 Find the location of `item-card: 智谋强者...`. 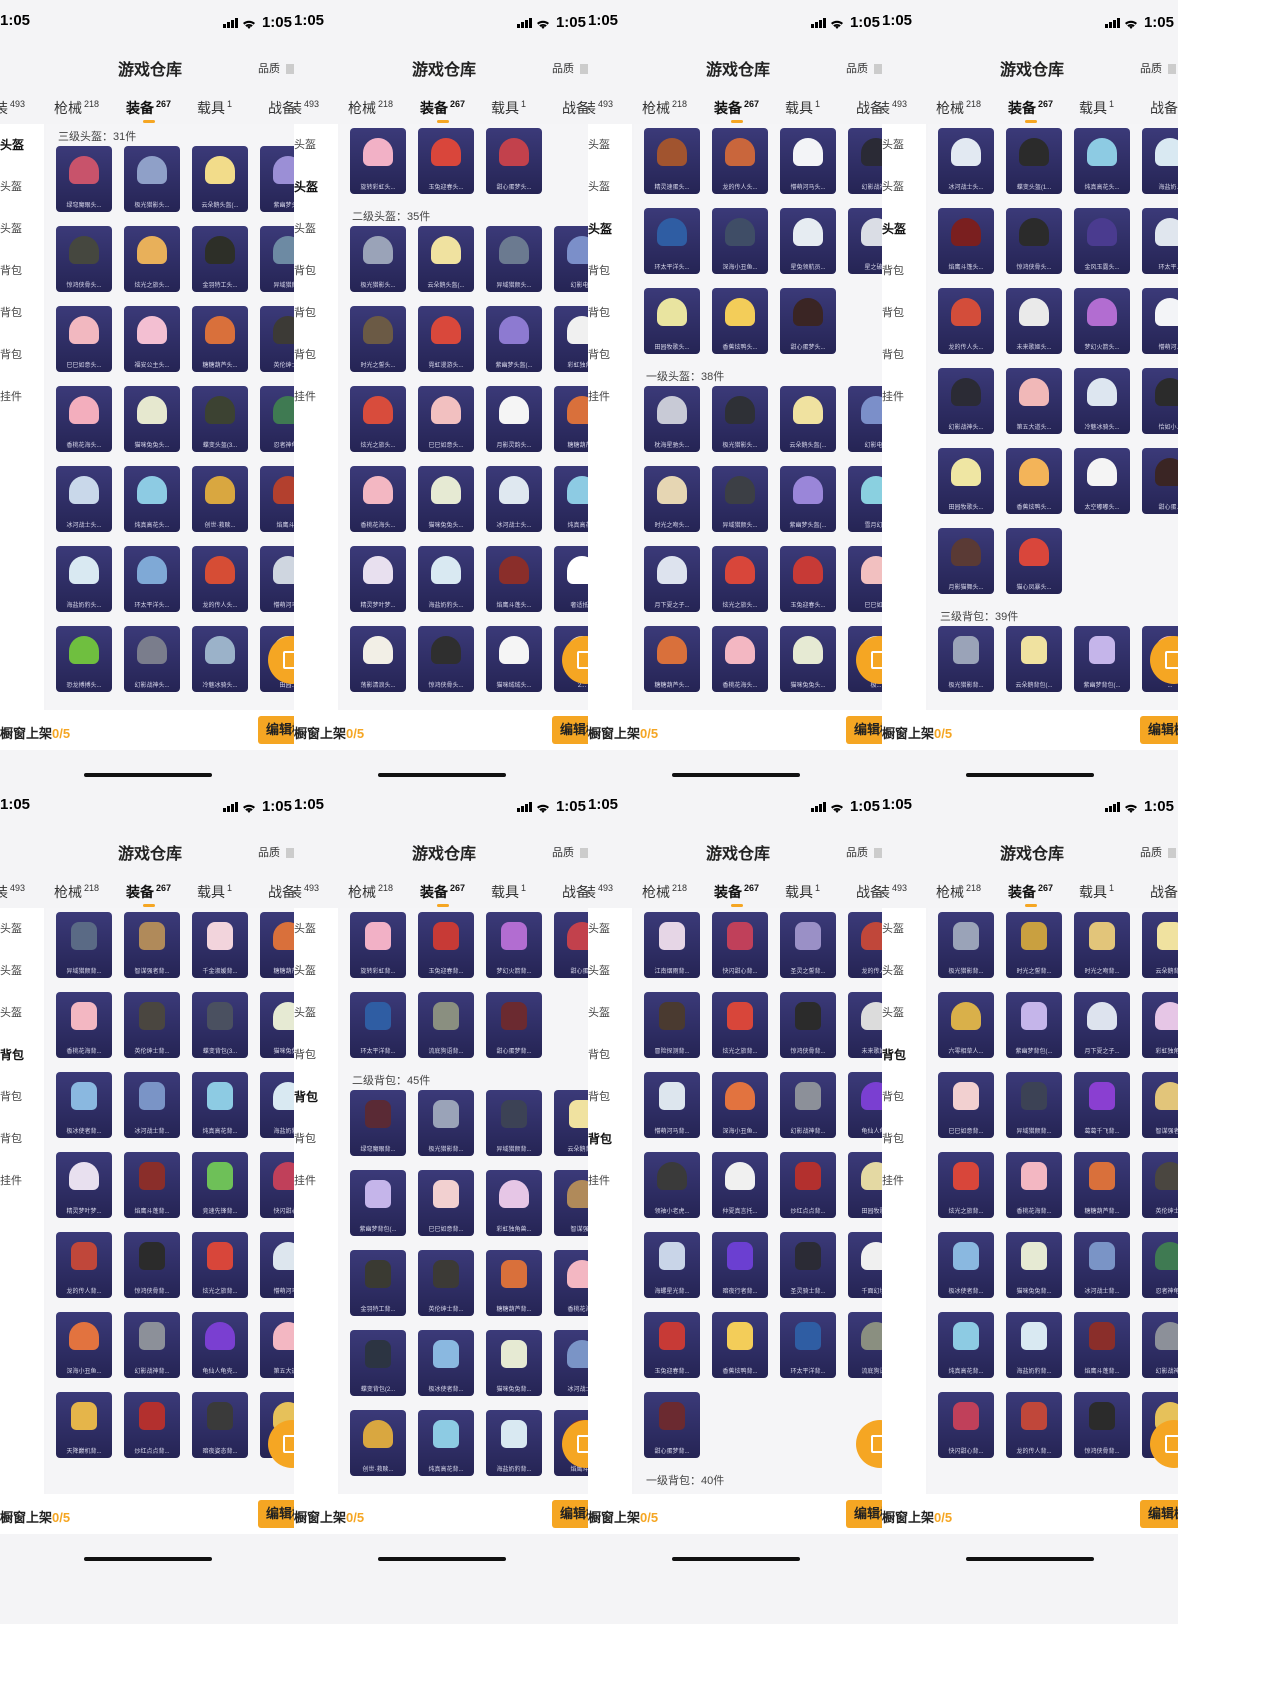

item-card: 智谋强者... is located at coordinates (1160, 1105).